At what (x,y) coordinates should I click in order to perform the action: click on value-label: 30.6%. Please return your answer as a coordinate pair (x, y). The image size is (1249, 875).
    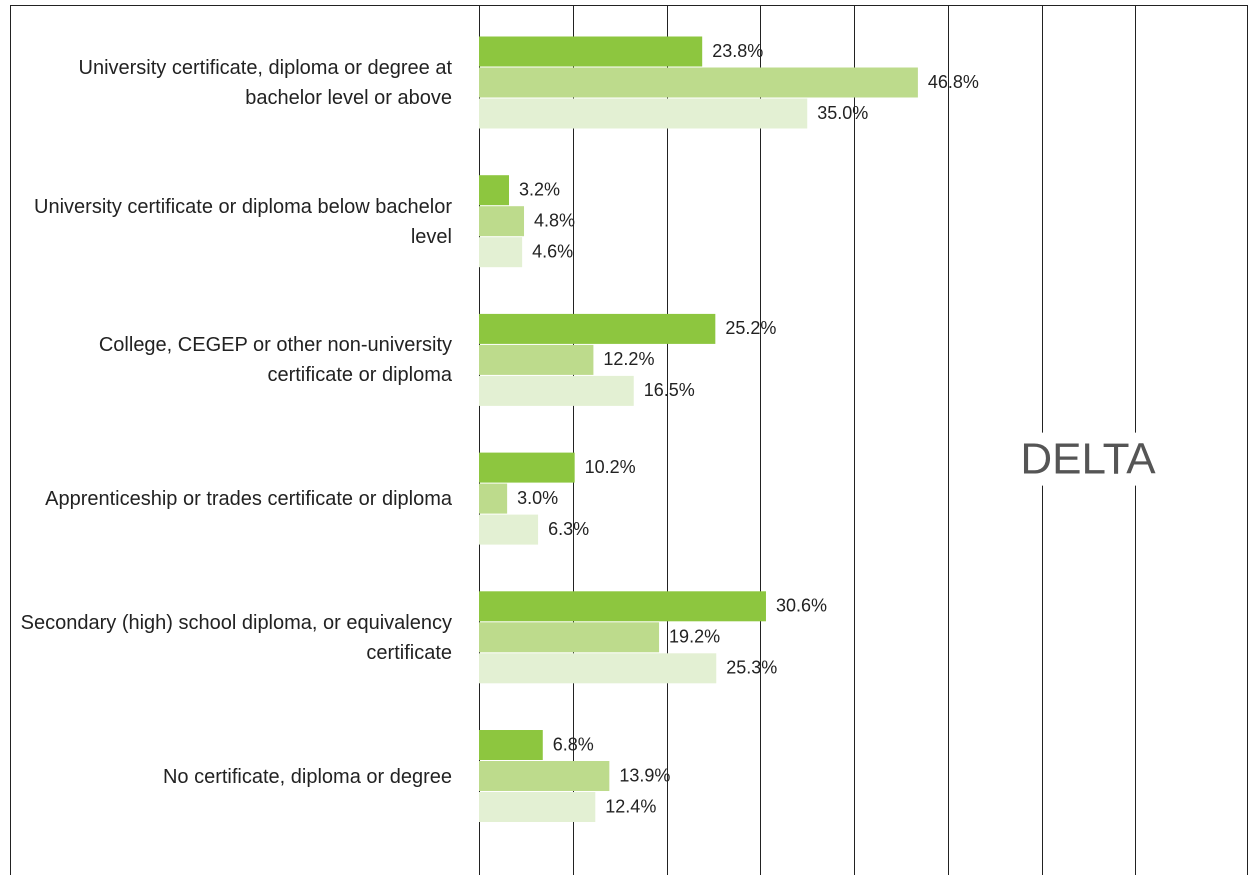
    Looking at the image, I should click on (801, 606).